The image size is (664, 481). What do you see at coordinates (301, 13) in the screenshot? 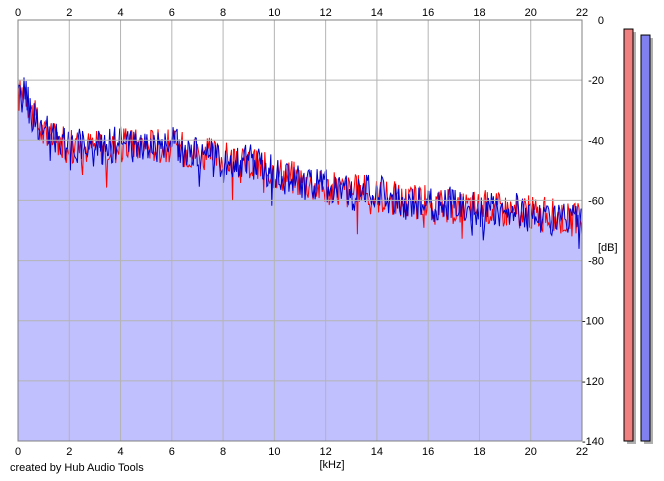
I see `x-tick-labels-top: 0 2 4 6 8 10 12 14 16 18 20 22` at bounding box center [301, 13].